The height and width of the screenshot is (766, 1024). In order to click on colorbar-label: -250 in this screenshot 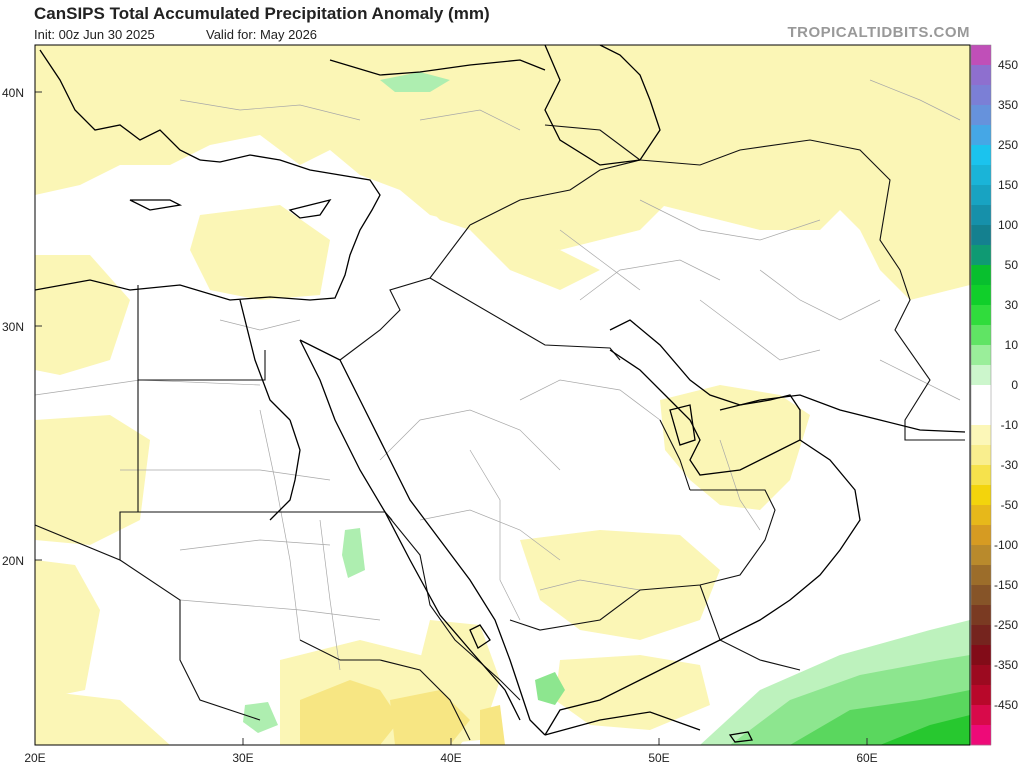, I will do `click(1006, 625)`.